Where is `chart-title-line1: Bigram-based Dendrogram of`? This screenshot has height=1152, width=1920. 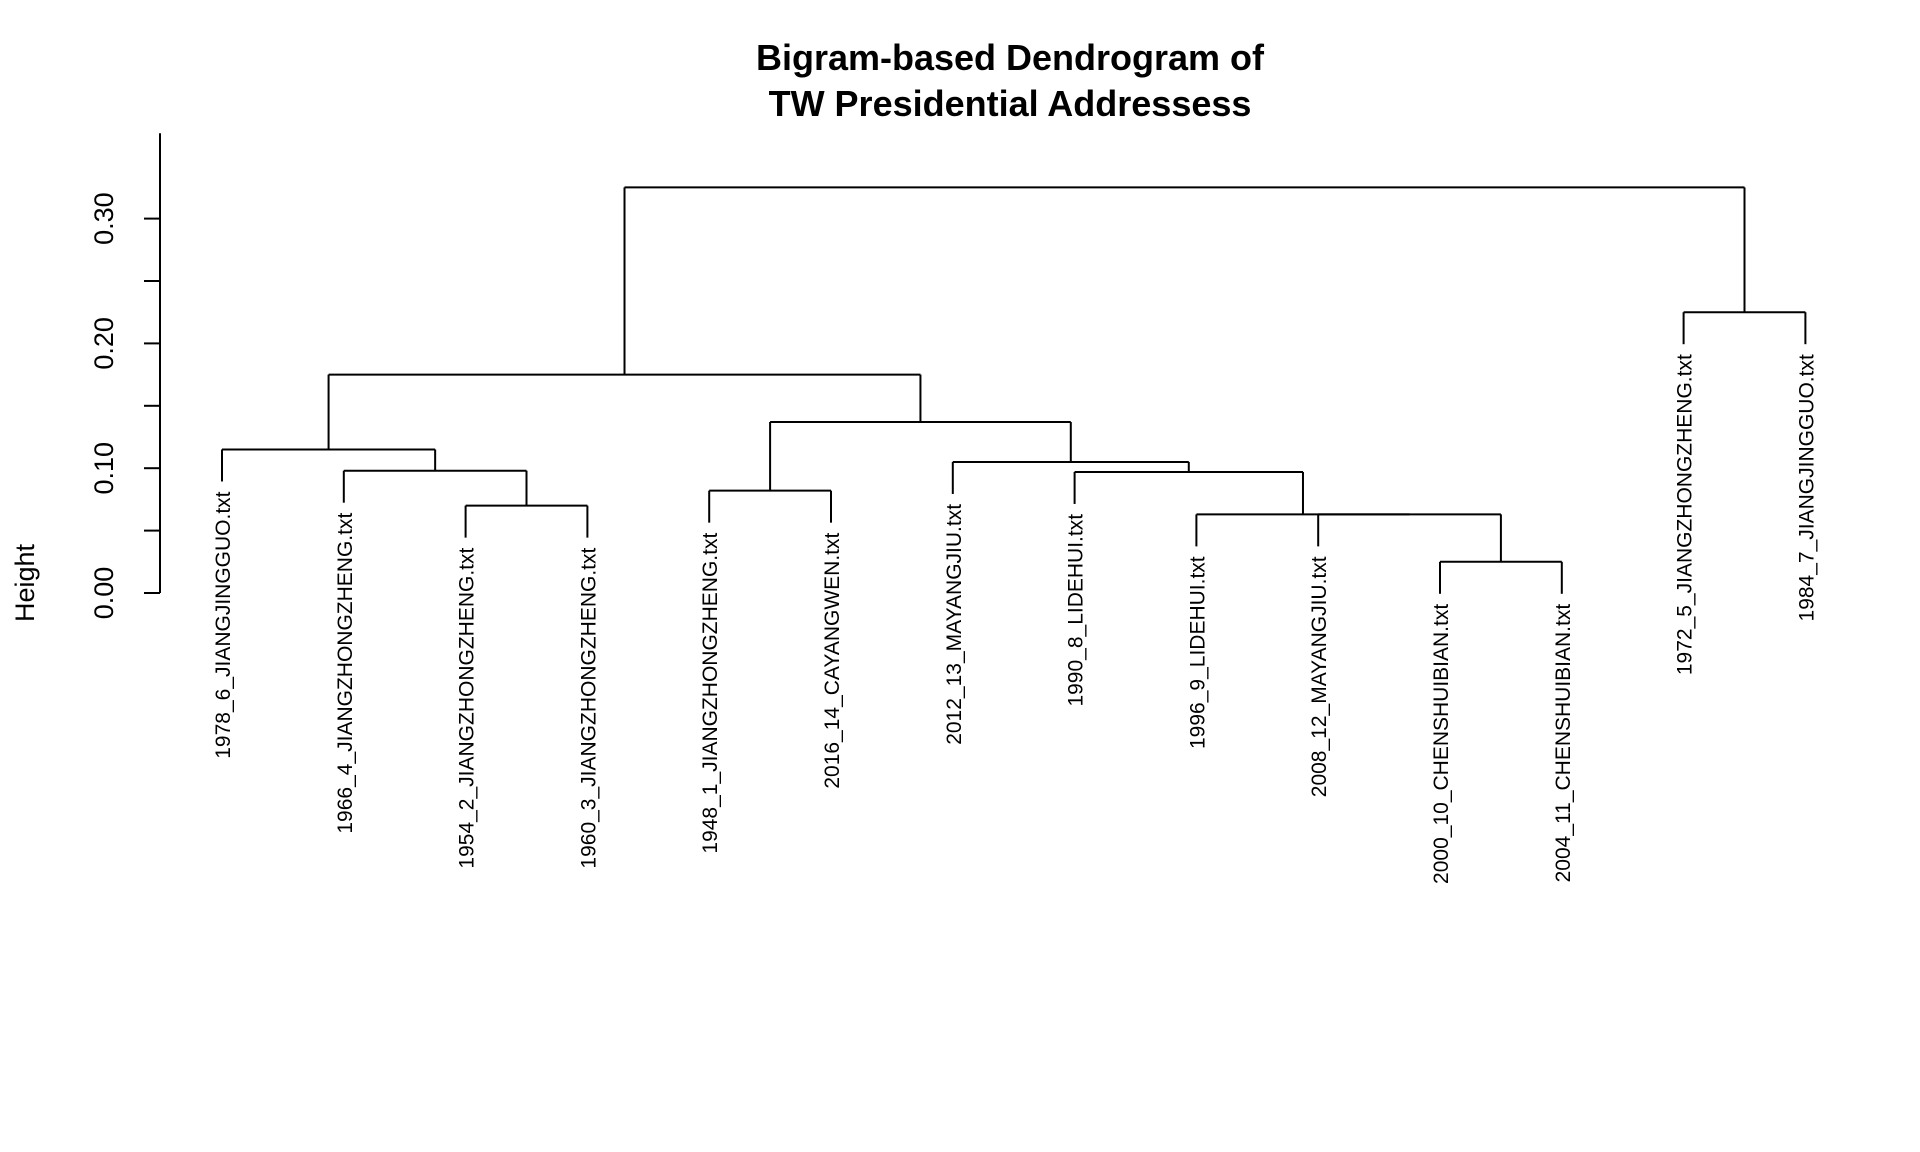
chart-title-line1: Bigram-based Dendrogram of is located at coordinates (1010, 57).